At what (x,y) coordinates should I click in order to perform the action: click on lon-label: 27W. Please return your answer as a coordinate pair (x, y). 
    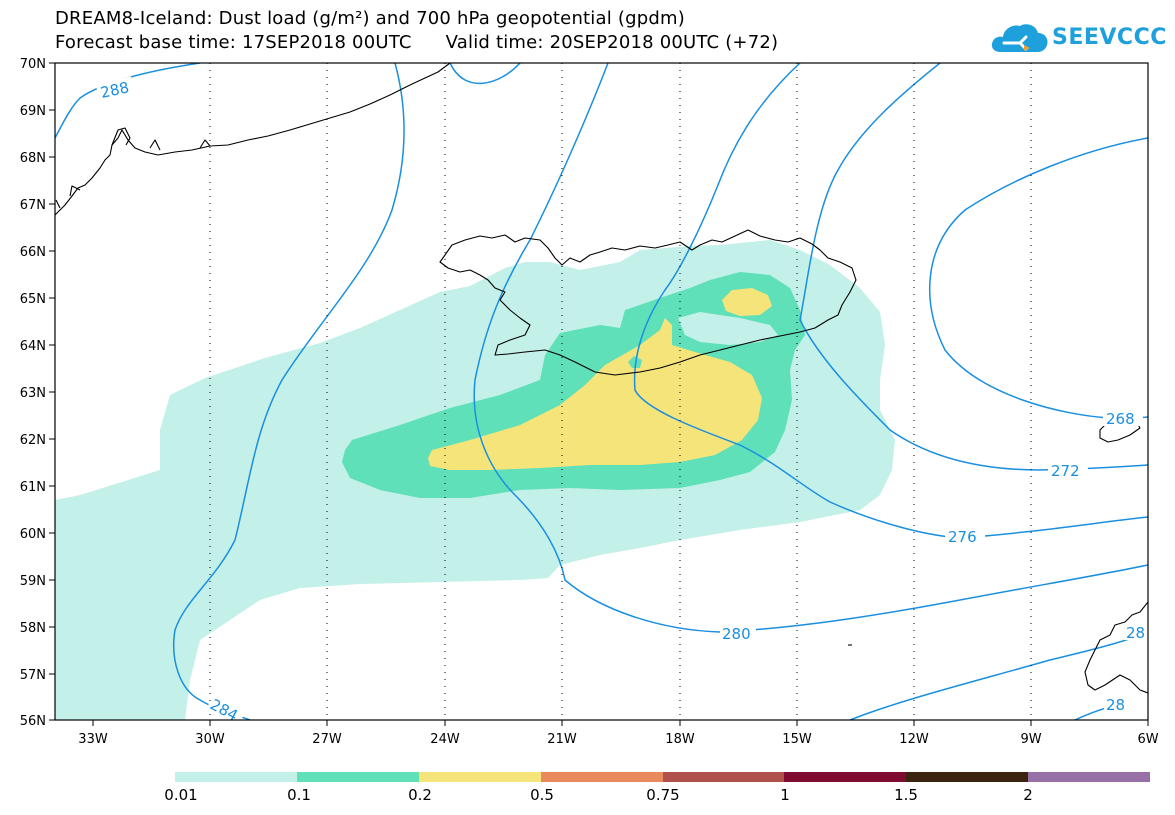
    Looking at the image, I should click on (327, 739).